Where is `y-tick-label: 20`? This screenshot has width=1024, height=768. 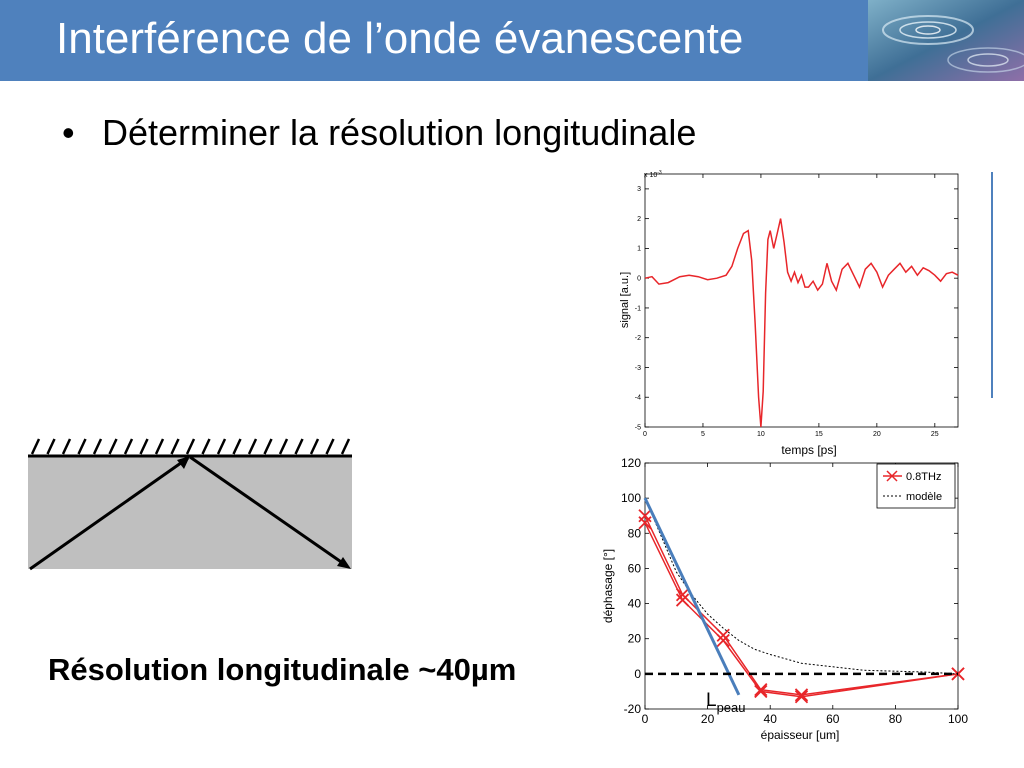 y-tick-label: 20 is located at coordinates (635, 639).